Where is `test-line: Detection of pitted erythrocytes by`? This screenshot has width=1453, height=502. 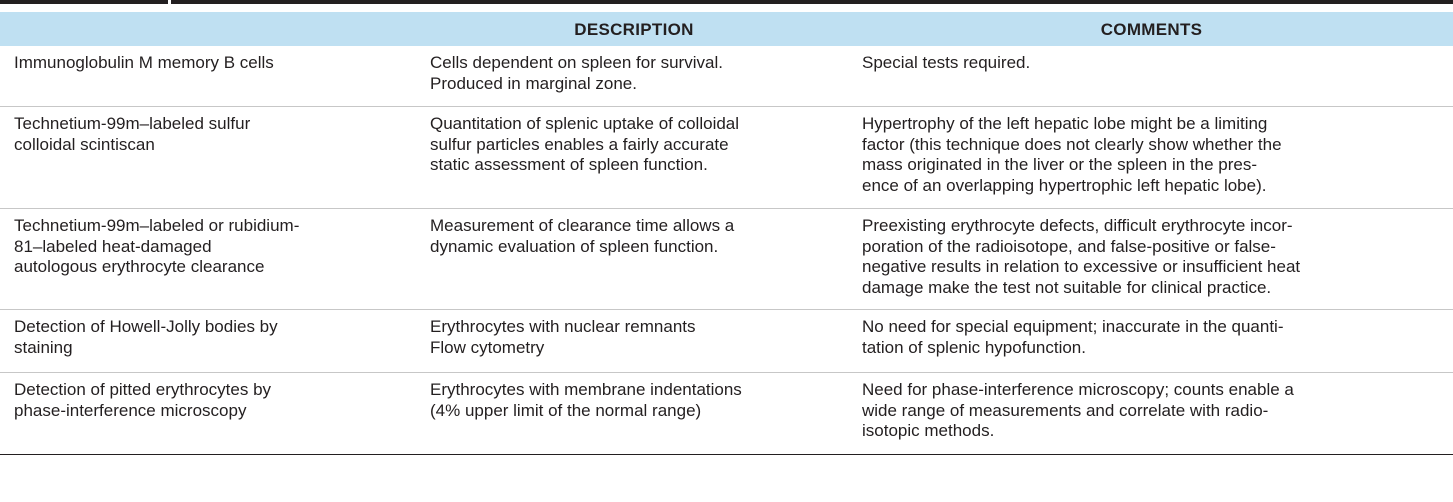
test-line: Detection of pitted erythrocytes by is located at coordinates (143, 389).